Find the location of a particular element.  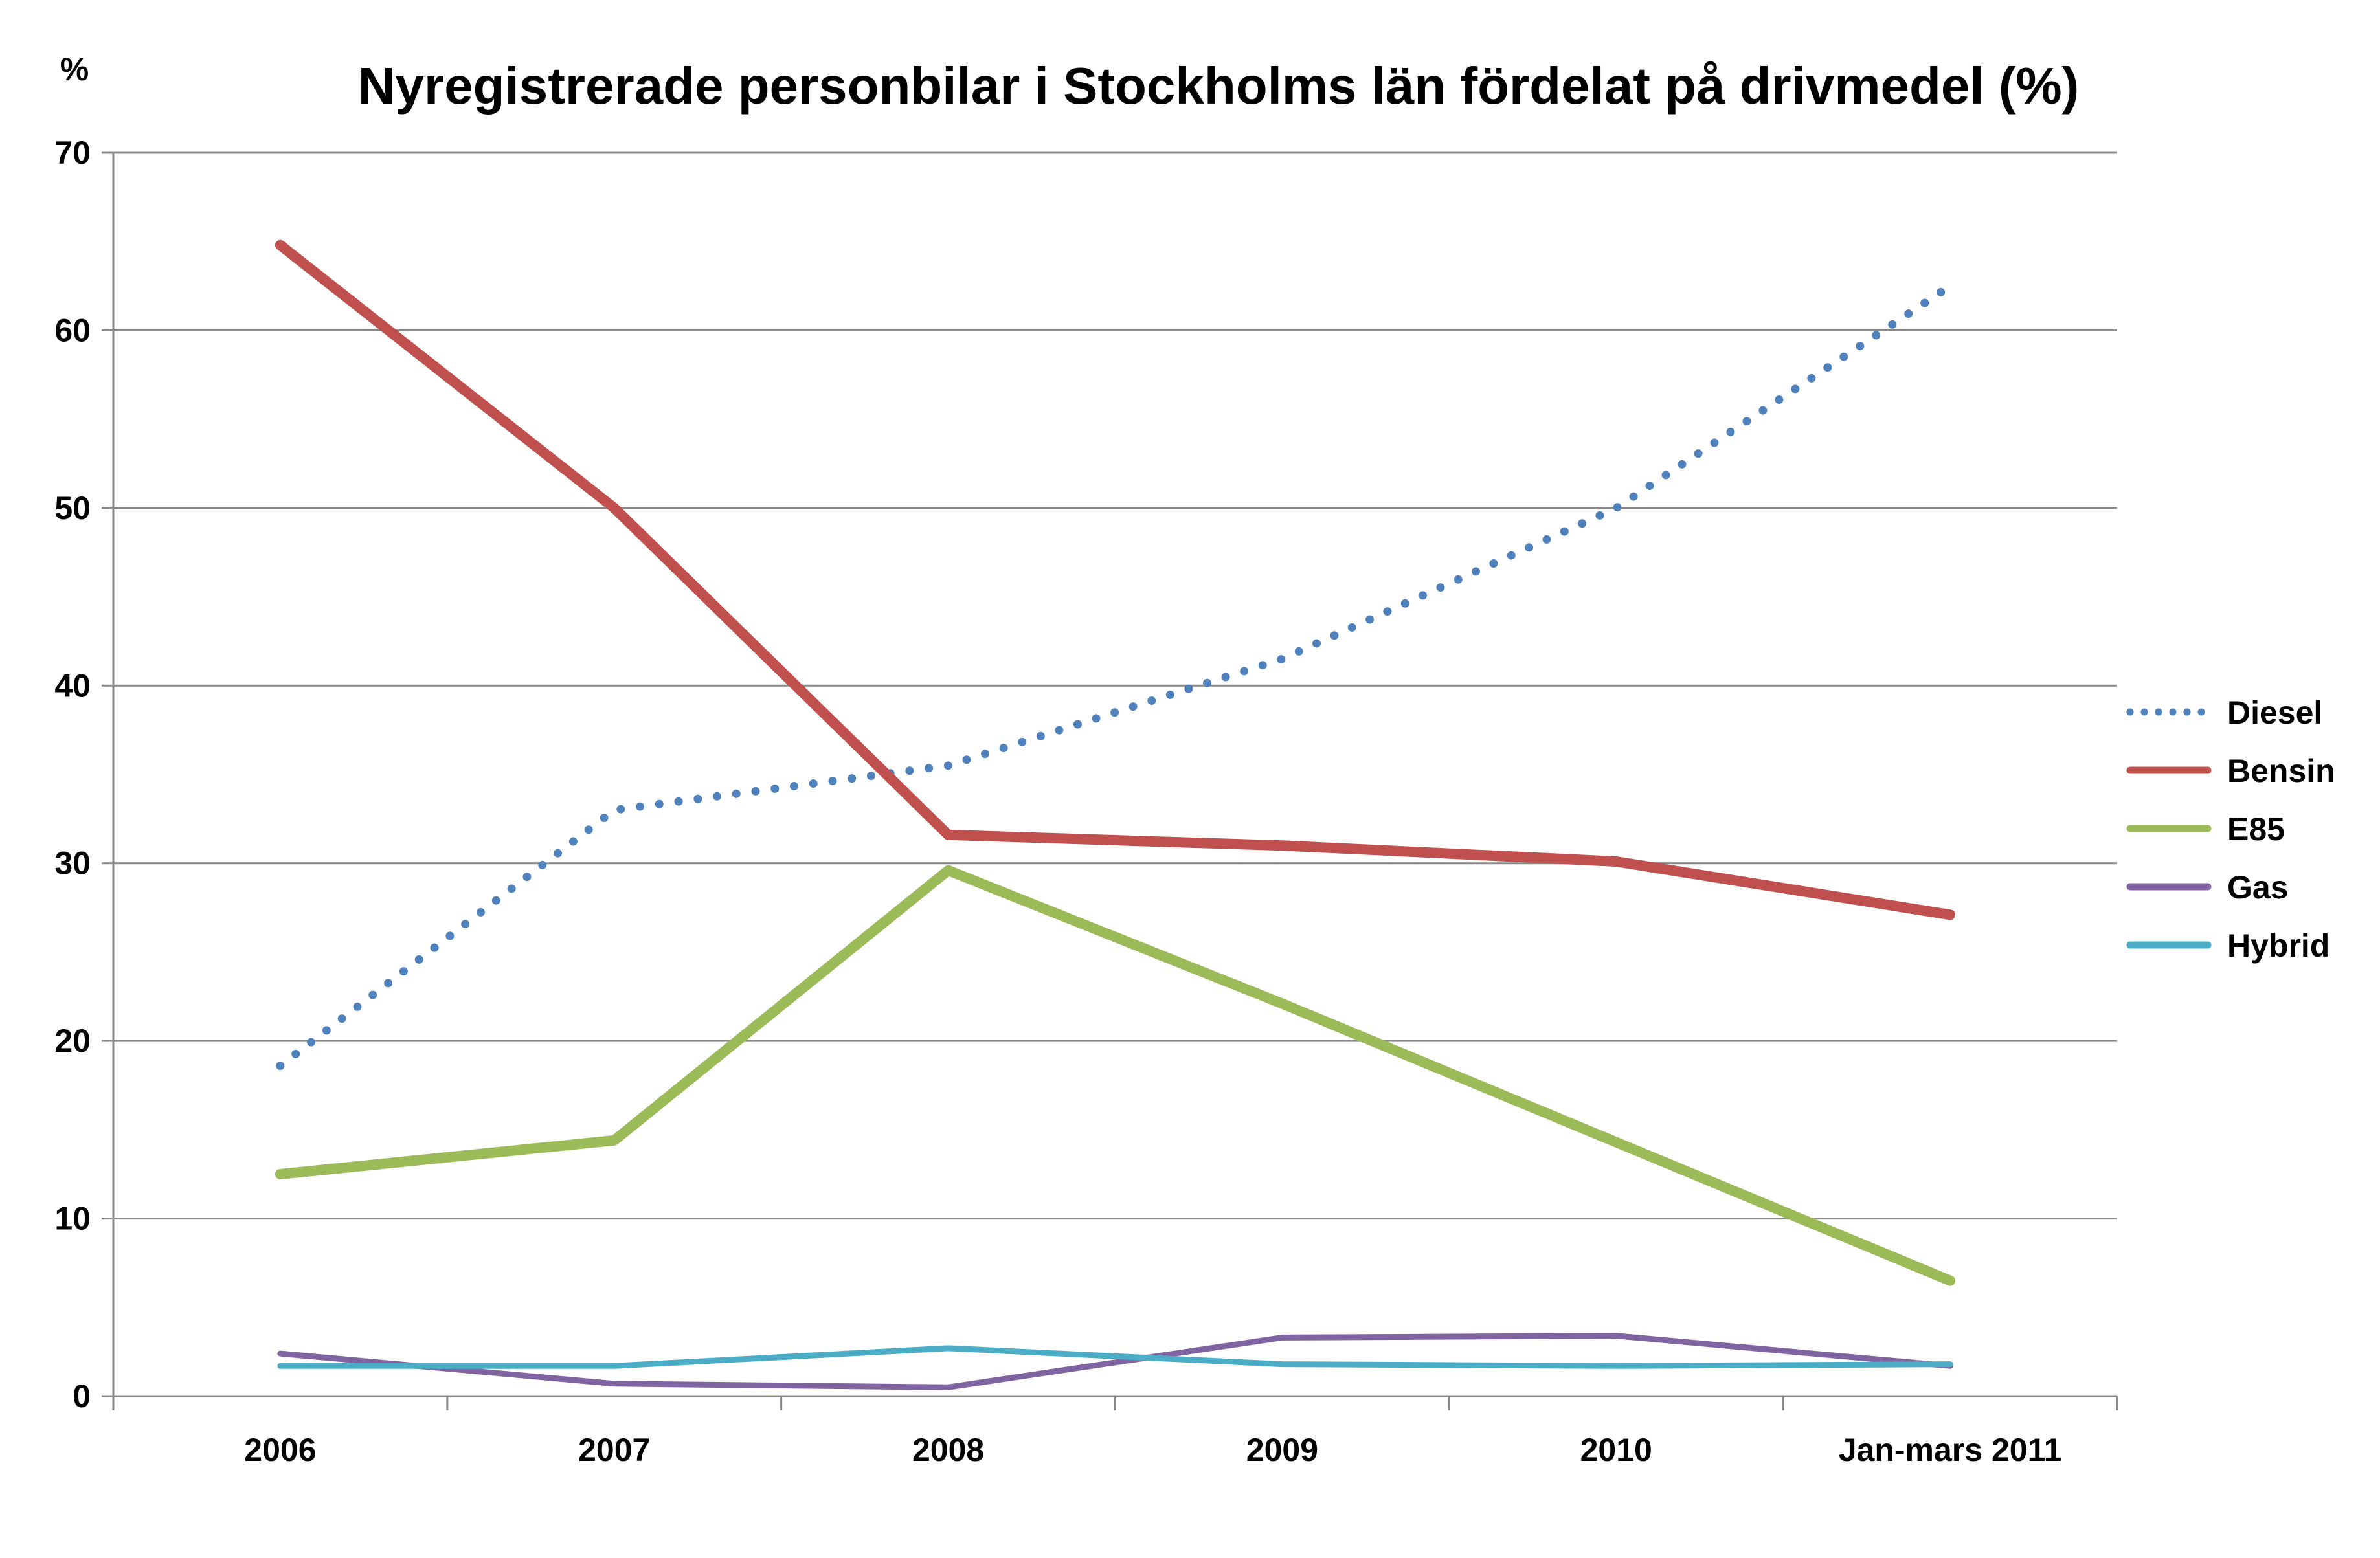

x-tick-label: 2009 is located at coordinates (1282, 1450).